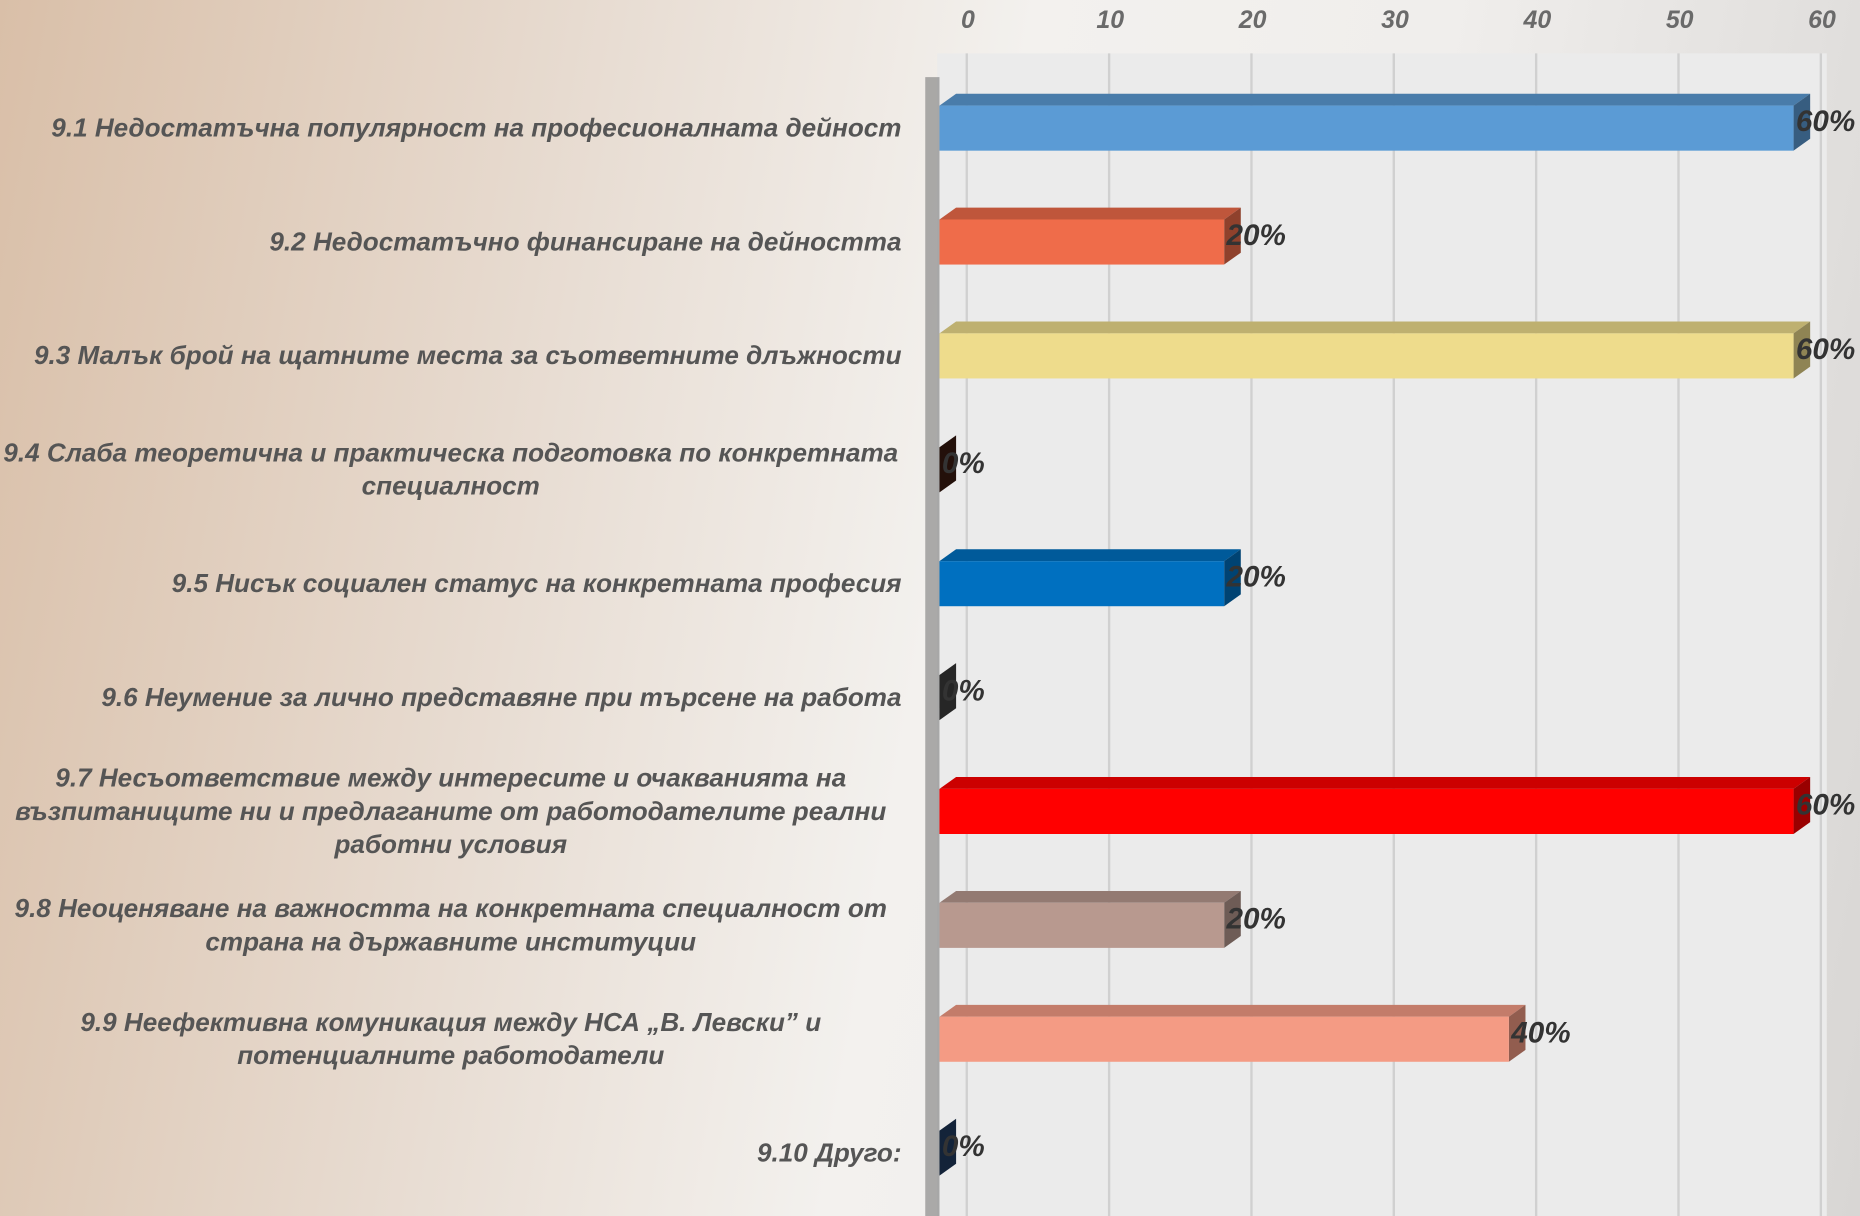 The height and width of the screenshot is (1216, 1860). Describe the element at coordinates (1252, 20) in the screenshot. I see `x-tick-label: 20` at that location.